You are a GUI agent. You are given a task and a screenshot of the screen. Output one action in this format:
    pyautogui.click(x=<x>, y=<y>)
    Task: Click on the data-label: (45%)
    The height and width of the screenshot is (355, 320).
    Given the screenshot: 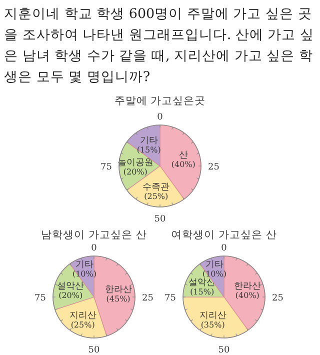 What is the action you would take?
    pyautogui.click(x=118, y=299)
    